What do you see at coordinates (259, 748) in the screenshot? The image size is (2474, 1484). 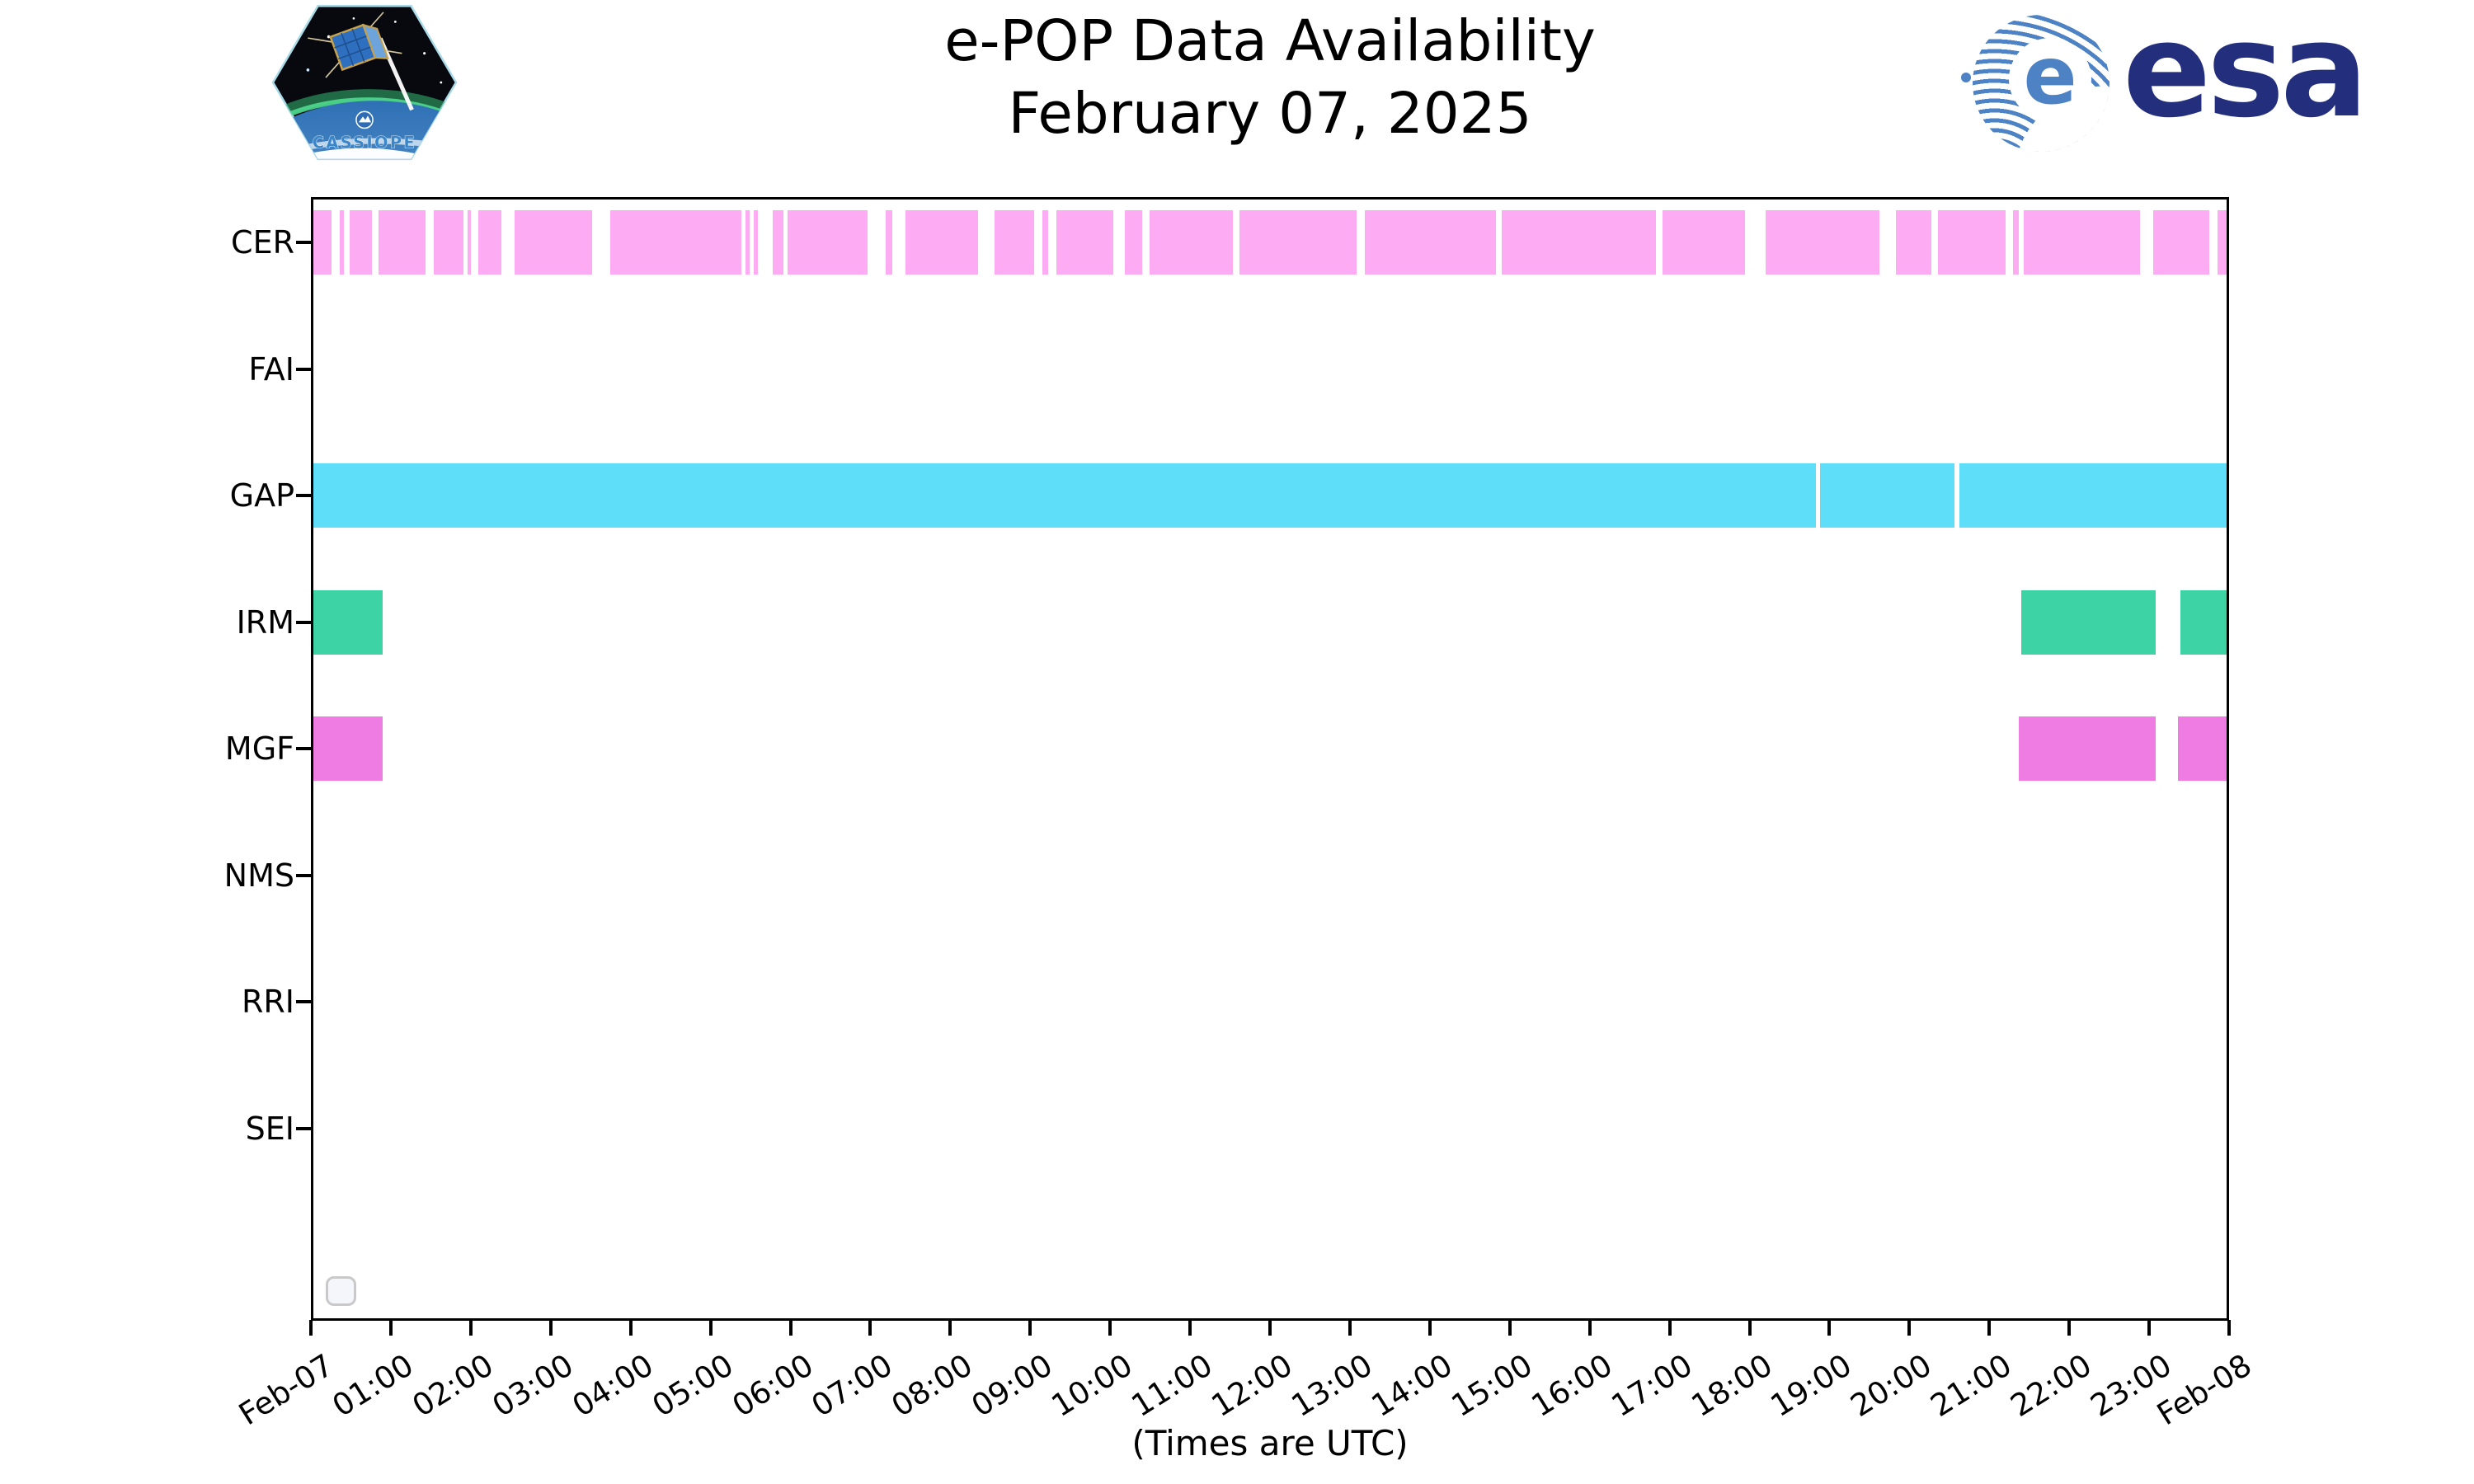 I see `y-axis-label-mgf: MGF` at bounding box center [259, 748].